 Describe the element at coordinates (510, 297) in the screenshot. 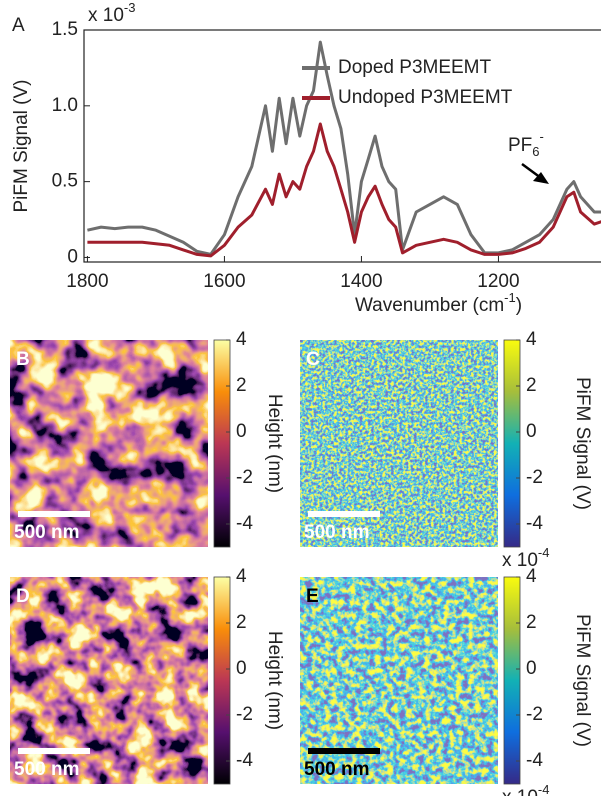

I see `x-label-exponent: -1` at that location.